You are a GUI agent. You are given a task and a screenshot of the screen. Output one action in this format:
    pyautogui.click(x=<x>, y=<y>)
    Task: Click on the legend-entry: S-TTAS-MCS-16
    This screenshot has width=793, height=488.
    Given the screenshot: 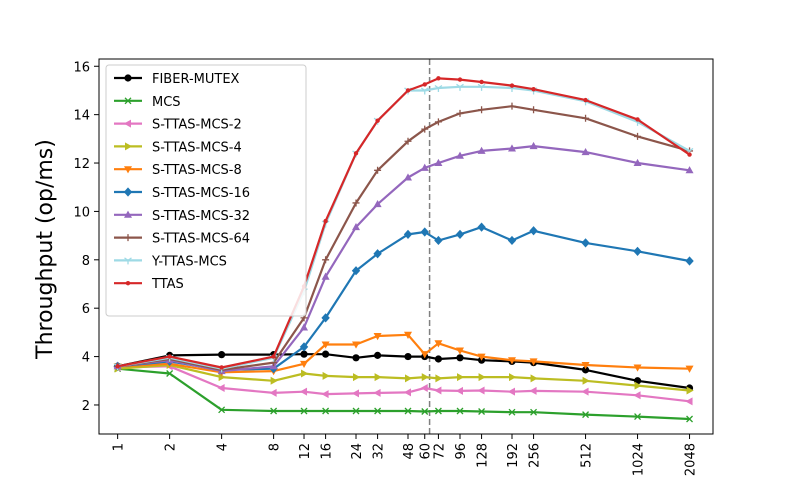 What is the action you would take?
    pyautogui.click(x=182, y=193)
    